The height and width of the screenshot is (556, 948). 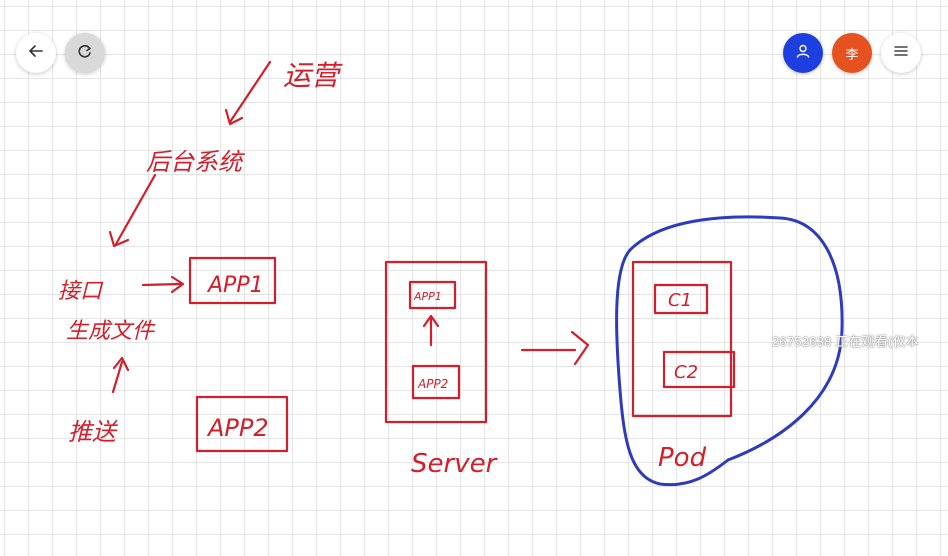 I want to click on pod-label: Pod, so click(x=682, y=458).